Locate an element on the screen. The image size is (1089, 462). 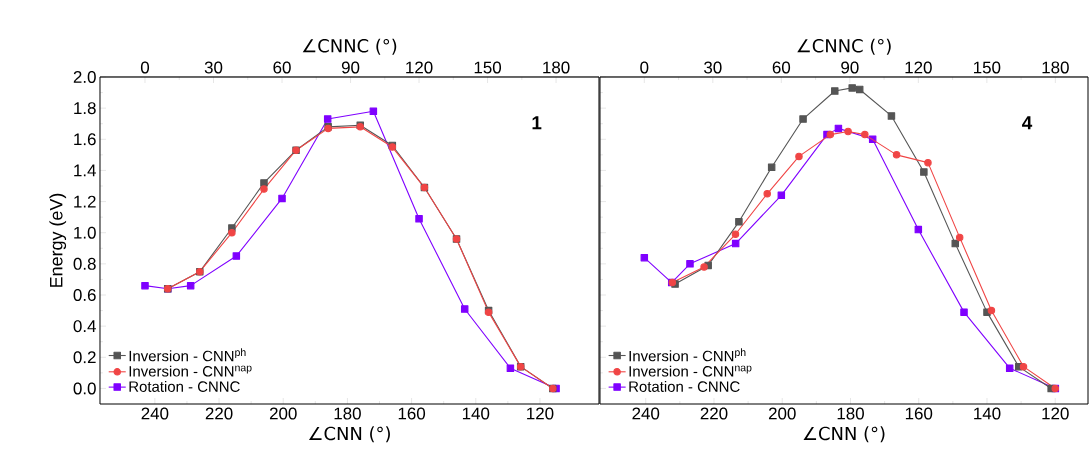
y-tick-label: 0.2 is located at coordinates (84, 357).